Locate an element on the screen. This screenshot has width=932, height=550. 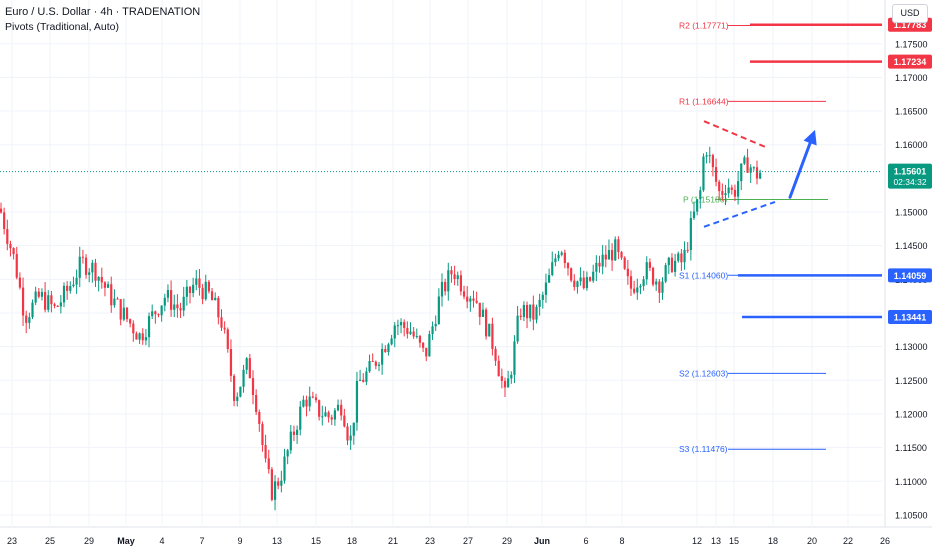
currency-button: USD is located at coordinates (910, 13).